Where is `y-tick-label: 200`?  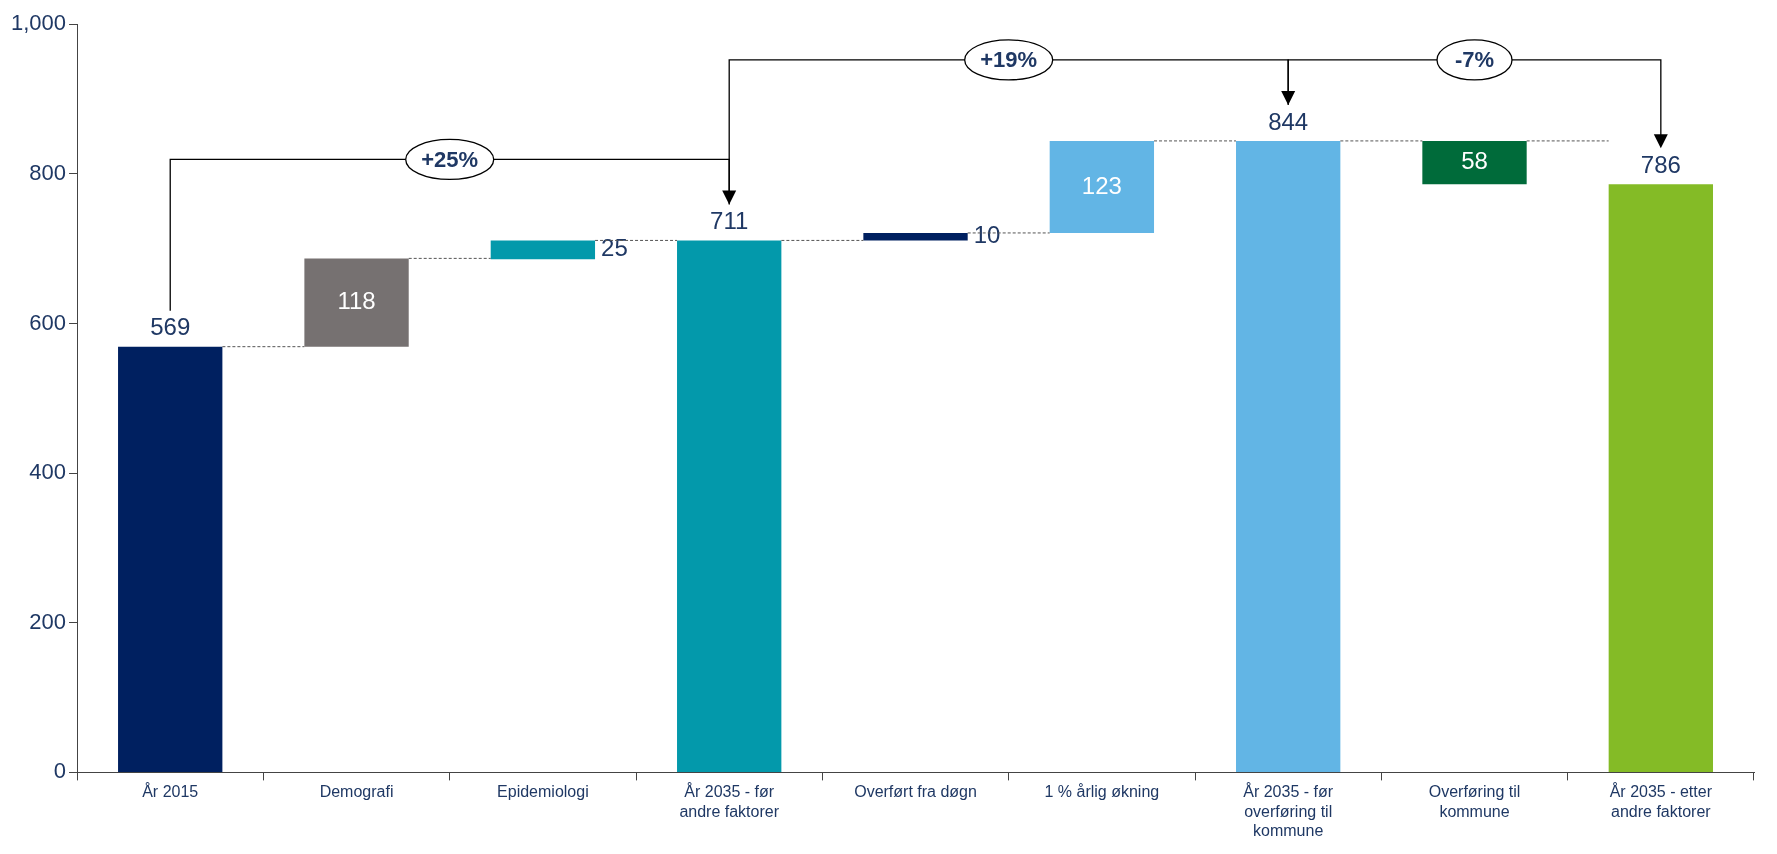 y-tick-label: 200 is located at coordinates (48, 621).